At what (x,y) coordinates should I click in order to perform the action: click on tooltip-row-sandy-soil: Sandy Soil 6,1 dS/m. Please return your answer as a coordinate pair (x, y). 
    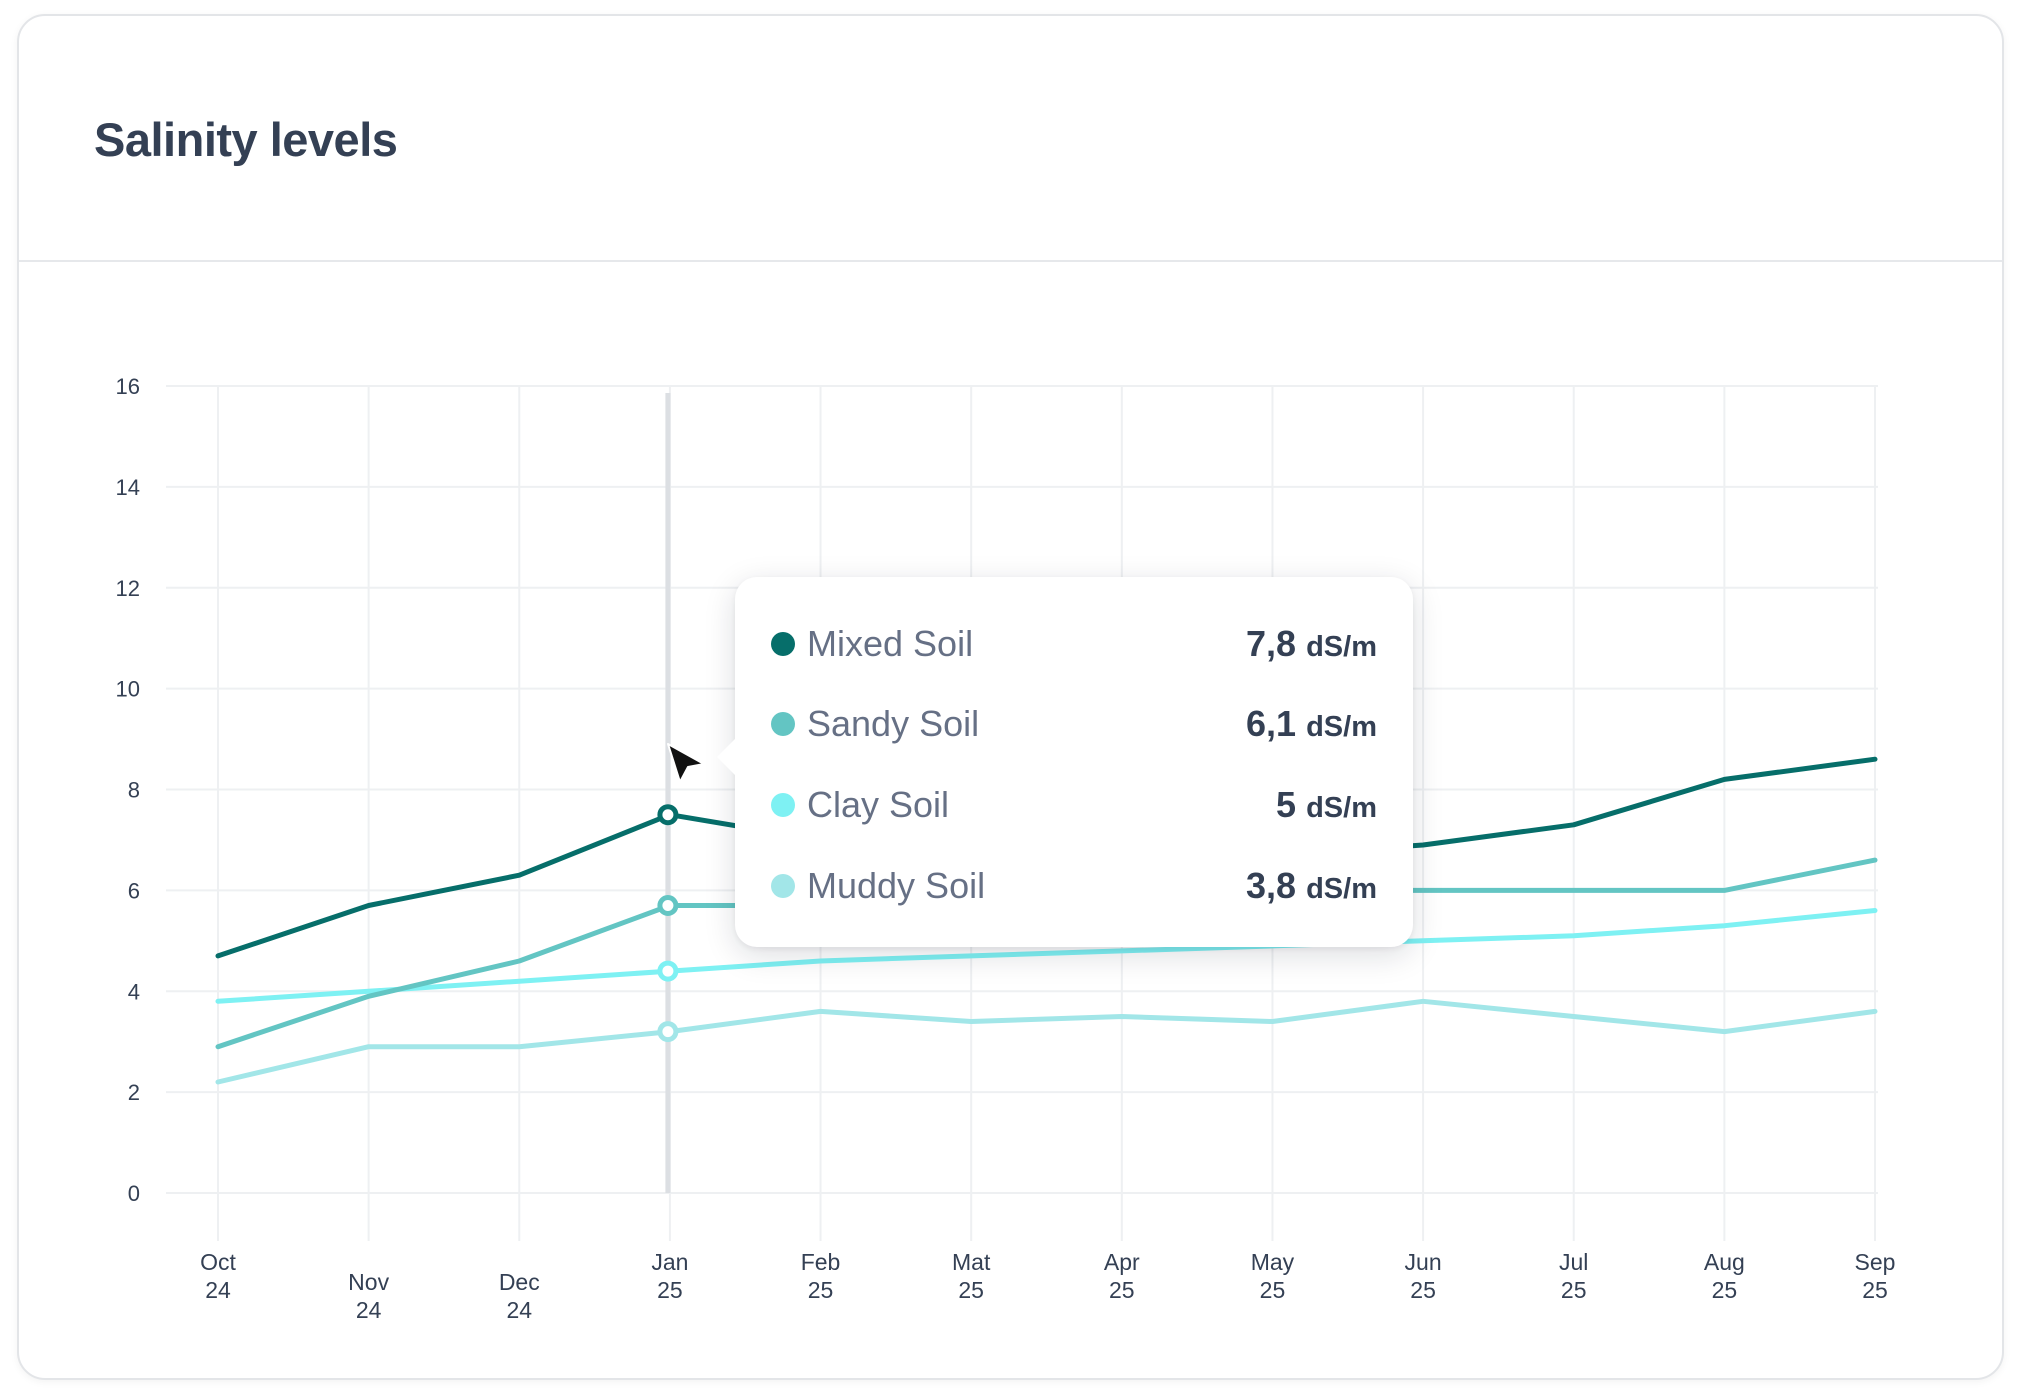
    Looking at the image, I should click on (1074, 724).